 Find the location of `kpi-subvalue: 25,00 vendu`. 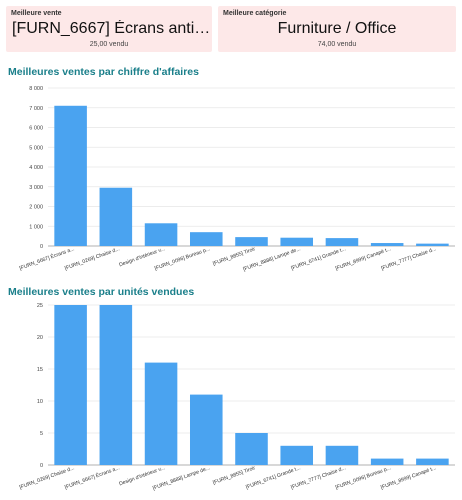

kpi-subvalue: 25,00 vendu is located at coordinates (109, 44).